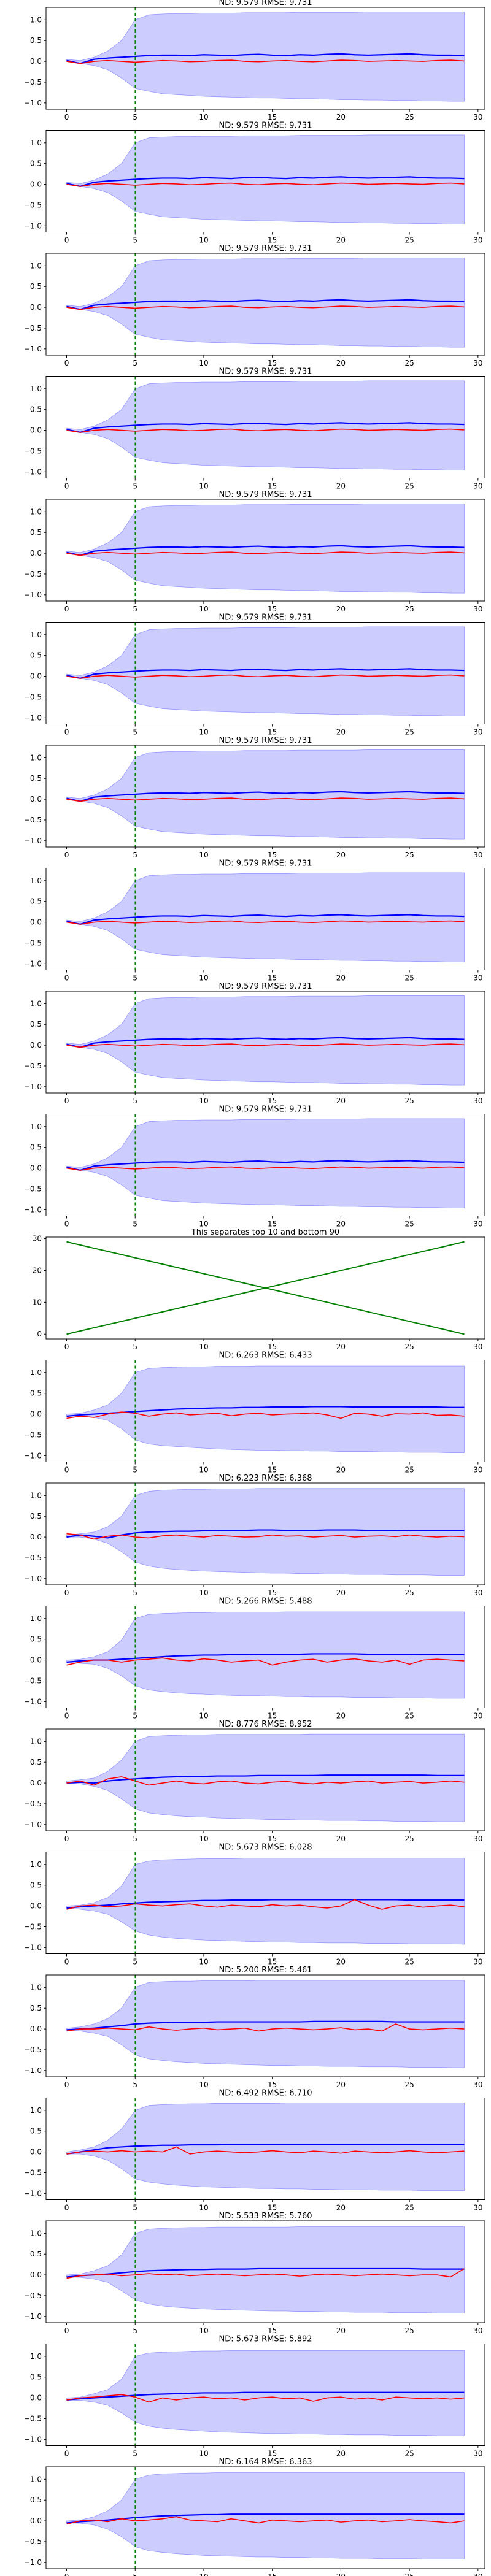 The image size is (491, 2576). Describe the element at coordinates (265, 2339) in the screenshot. I see `chart-title: ND: 5.673 RMSE: 5.892` at that location.